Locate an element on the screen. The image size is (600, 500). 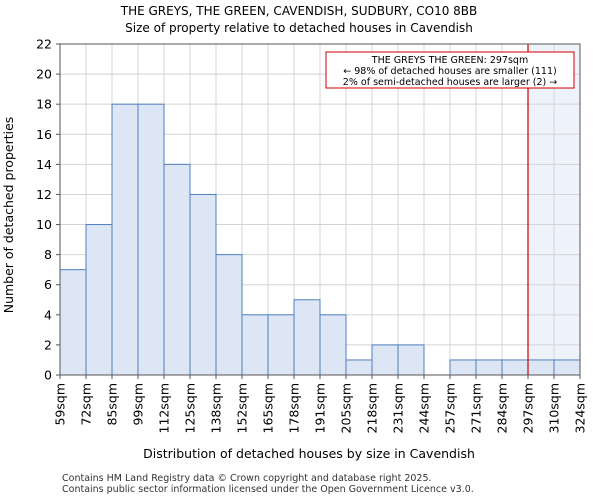
x-tick-label: 284sqm is located at coordinates (502, 408).